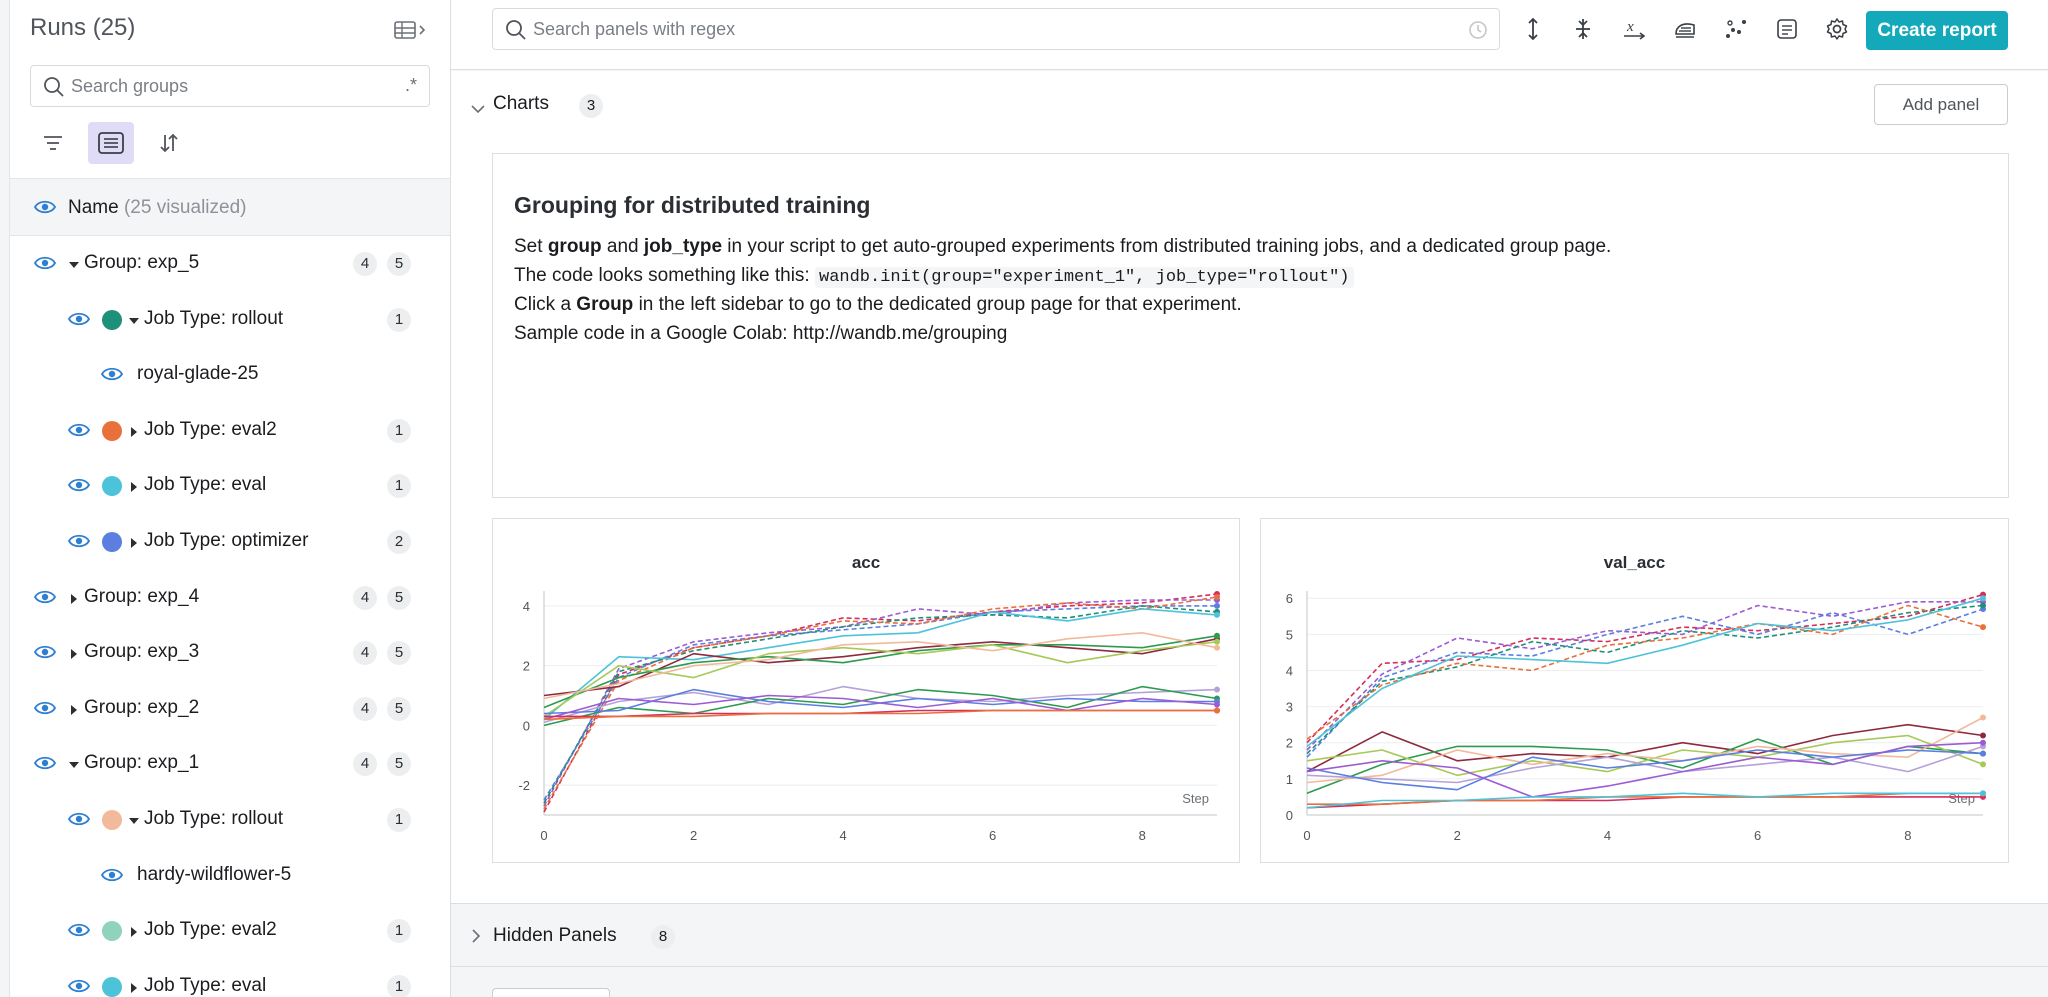 The width and height of the screenshot is (2048, 997). What do you see at coordinates (230, 709) in the screenshot?
I see `group-row: Group: exp_2 4 5` at bounding box center [230, 709].